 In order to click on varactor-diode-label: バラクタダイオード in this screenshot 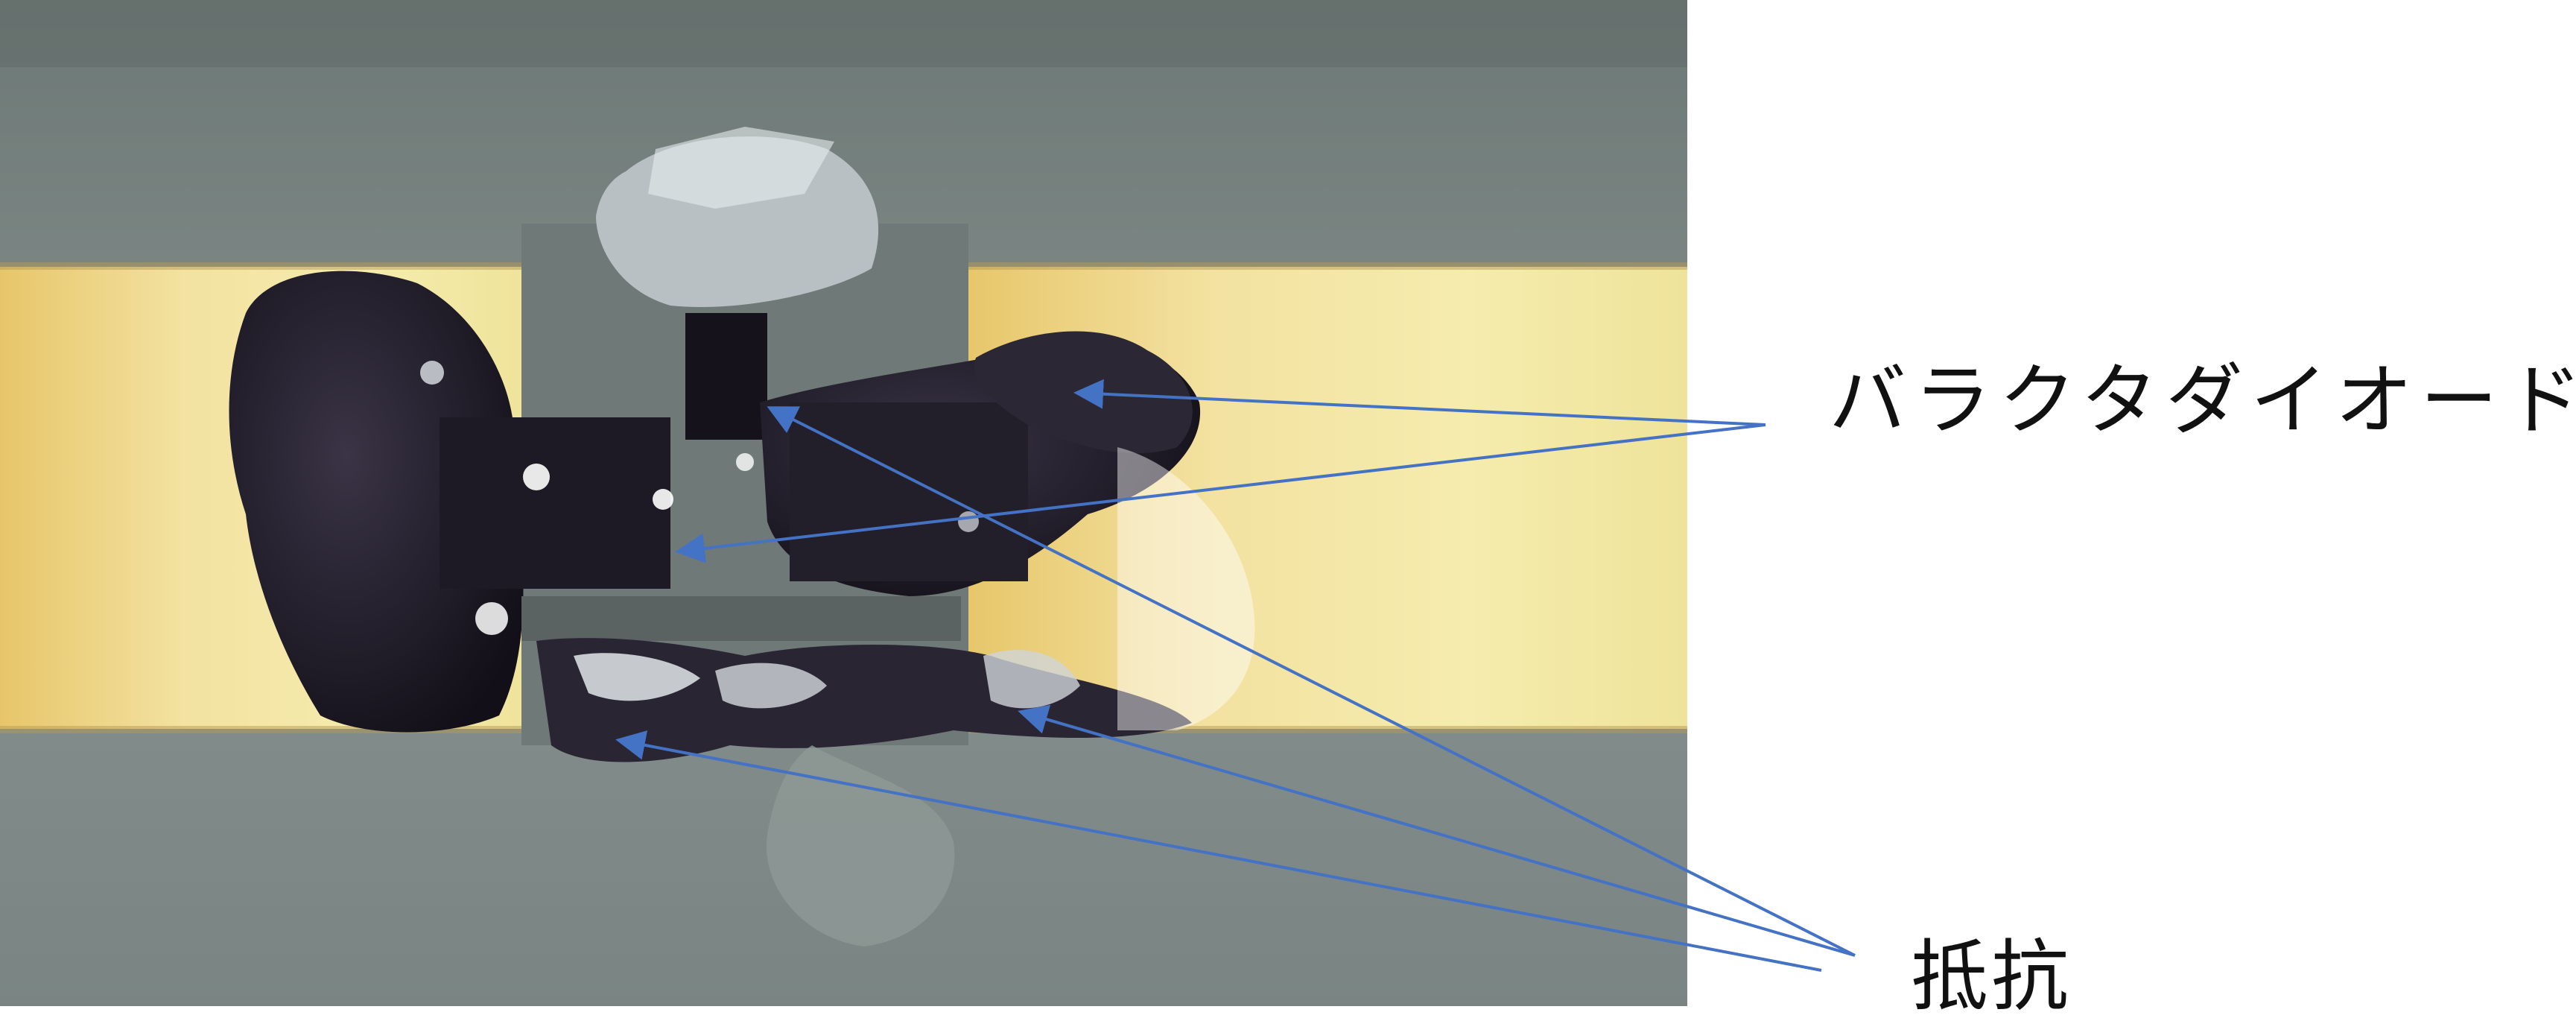, I will do `click(2202, 400)`.